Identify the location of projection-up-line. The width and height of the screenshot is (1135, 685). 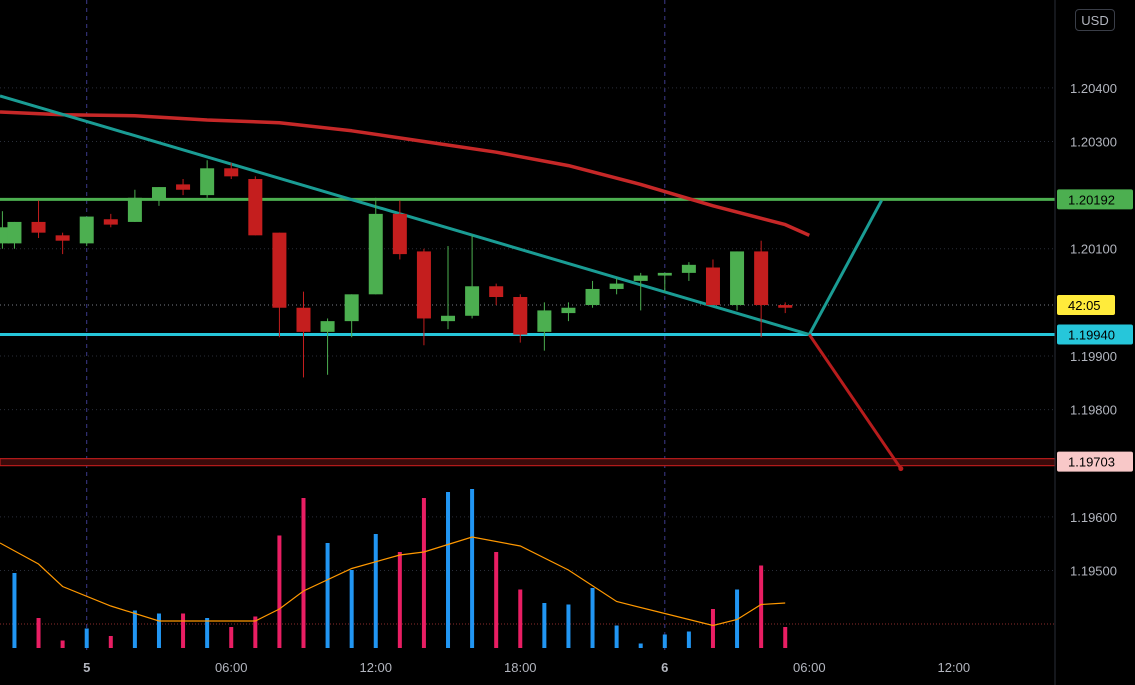
(845, 267).